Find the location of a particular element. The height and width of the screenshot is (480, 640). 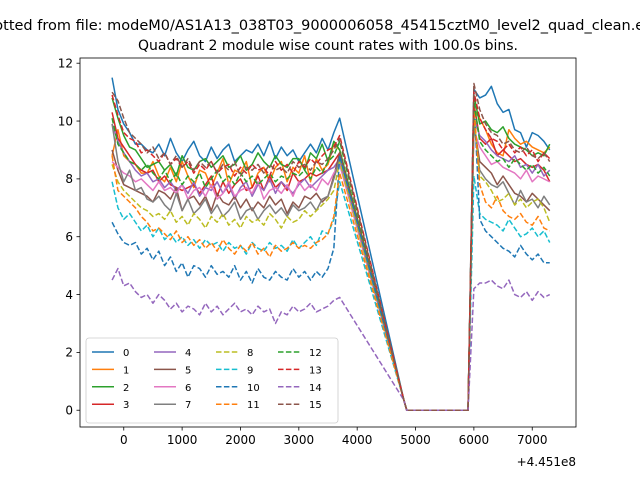

legend-label-2: 2 is located at coordinates (126, 388).